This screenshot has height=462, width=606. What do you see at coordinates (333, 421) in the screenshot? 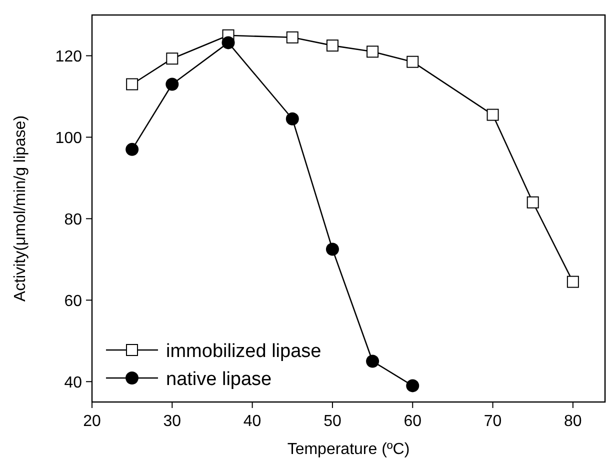
I see `x-tick-label: 50` at bounding box center [333, 421].